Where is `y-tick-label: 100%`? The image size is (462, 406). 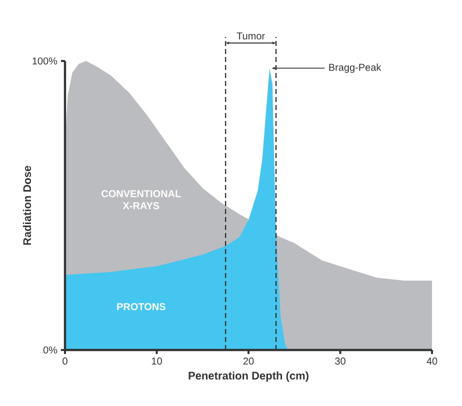 y-tick-label: 100% is located at coordinates (45, 61).